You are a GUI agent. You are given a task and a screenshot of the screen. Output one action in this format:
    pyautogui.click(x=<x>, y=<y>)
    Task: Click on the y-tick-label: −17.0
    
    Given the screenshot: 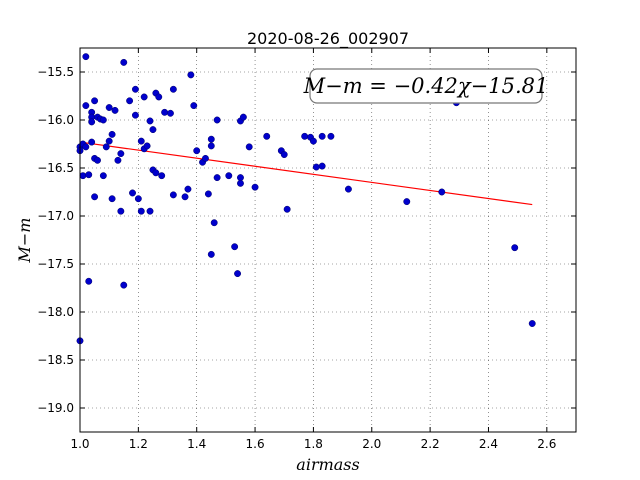 What is the action you would take?
    pyautogui.click(x=55, y=216)
    